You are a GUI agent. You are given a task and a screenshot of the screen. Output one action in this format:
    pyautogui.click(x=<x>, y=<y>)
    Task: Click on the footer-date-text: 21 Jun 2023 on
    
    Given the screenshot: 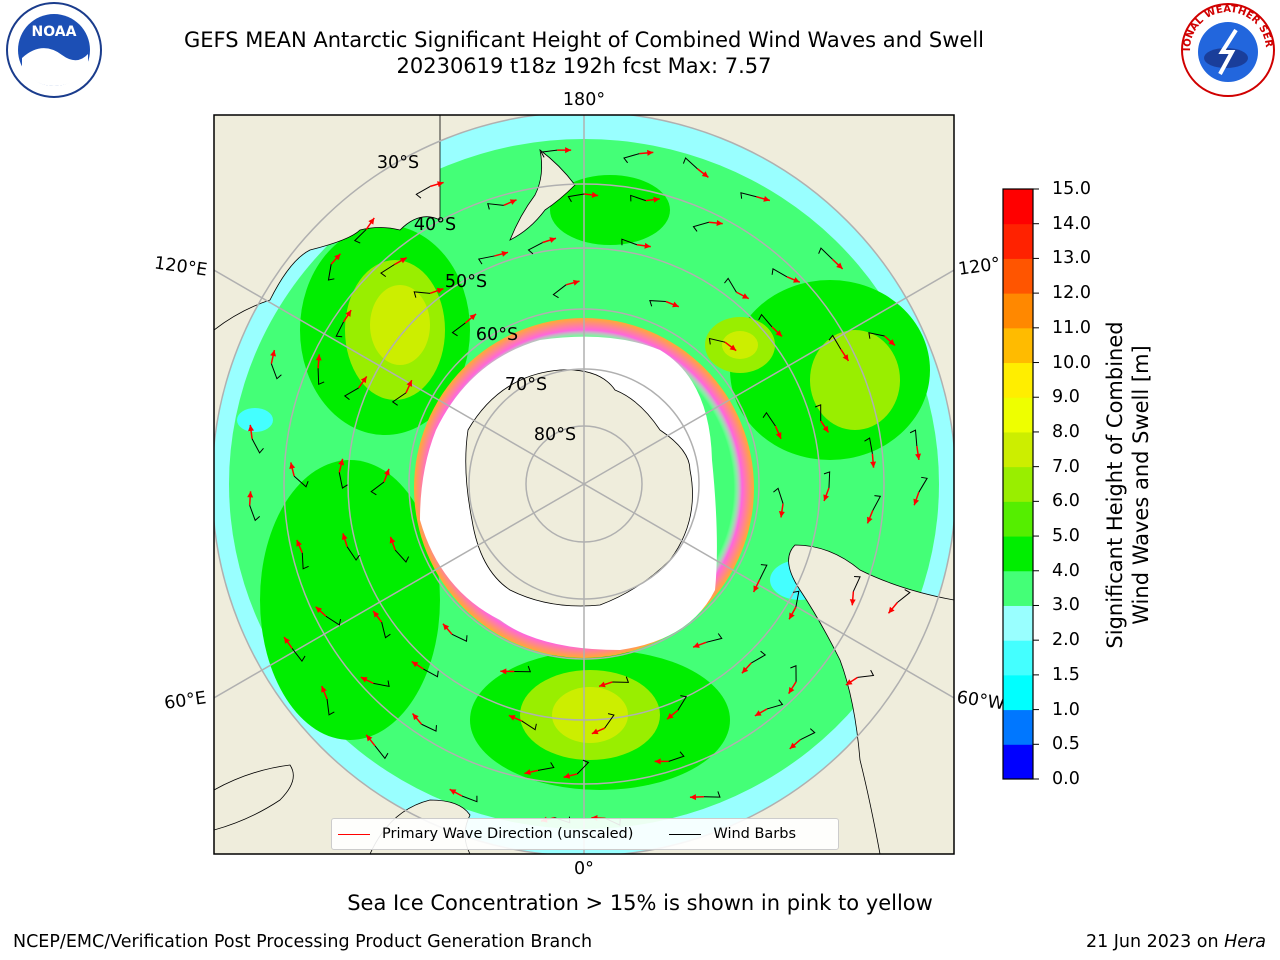 What is the action you would take?
    pyautogui.click(x=1155, y=942)
    